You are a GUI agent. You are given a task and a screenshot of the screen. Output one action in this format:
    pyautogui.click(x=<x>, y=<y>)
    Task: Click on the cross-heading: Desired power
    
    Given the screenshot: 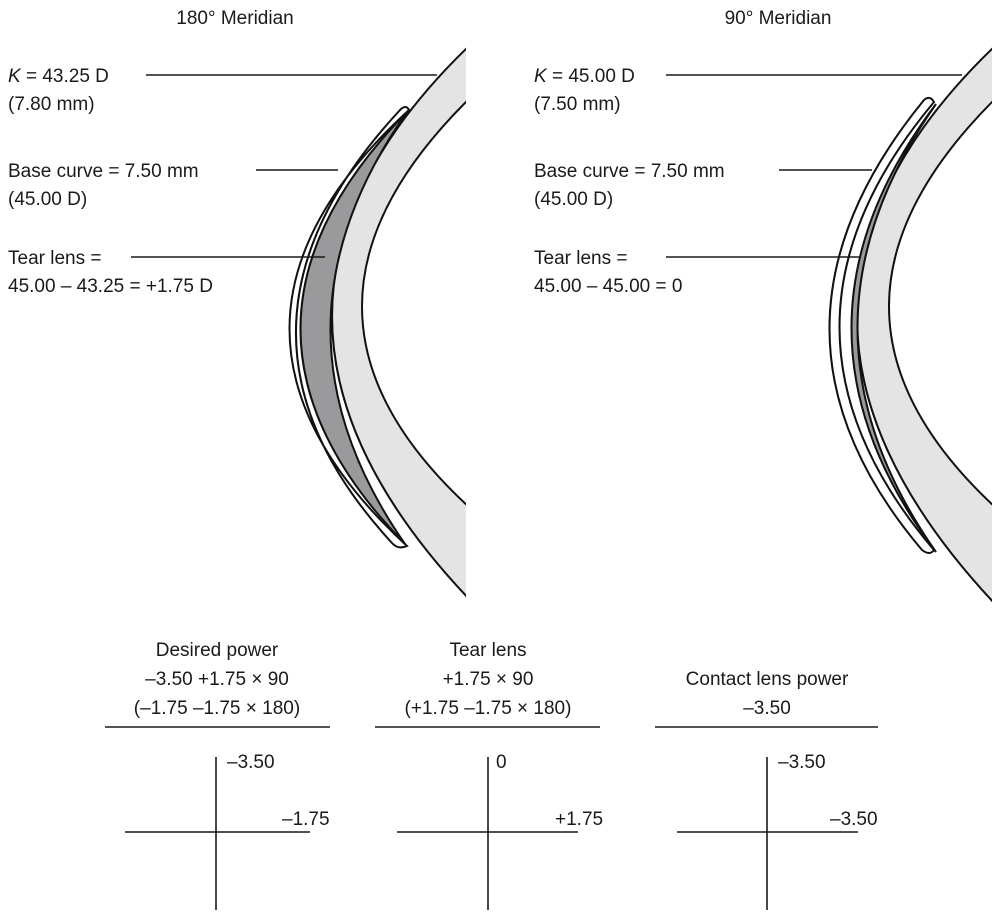 What is the action you would take?
    pyautogui.click(x=217, y=650)
    